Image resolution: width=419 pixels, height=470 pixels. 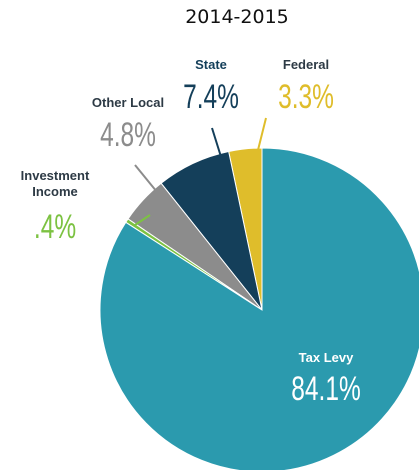 What do you see at coordinates (55, 227) in the screenshot?
I see `value-label: .4%` at bounding box center [55, 227].